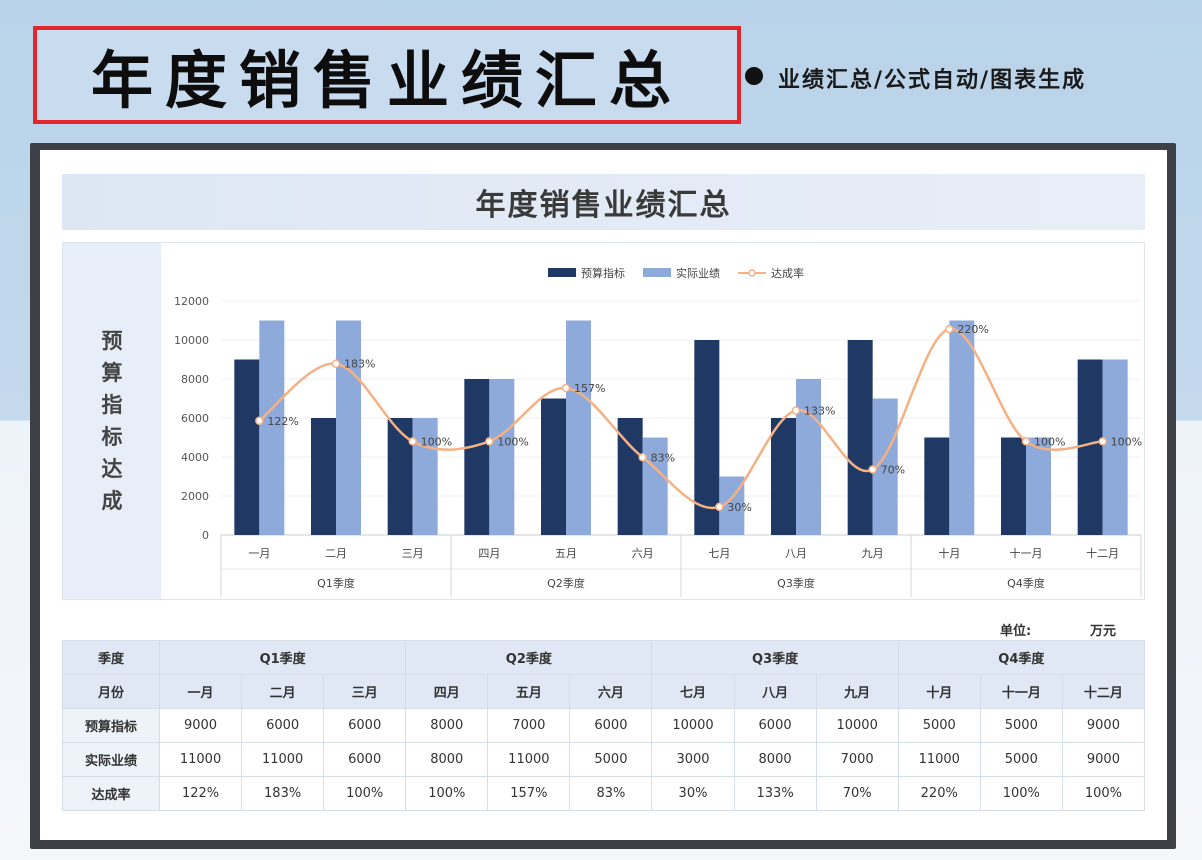 The width and height of the screenshot is (1202, 860). Describe the element at coordinates (752, 273) in the screenshot. I see `legend-marker-rate` at that location.